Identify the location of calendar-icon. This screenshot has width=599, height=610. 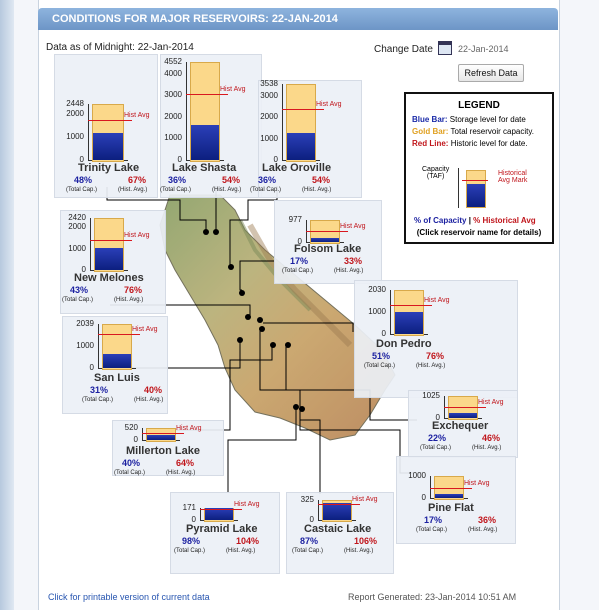
(445, 48).